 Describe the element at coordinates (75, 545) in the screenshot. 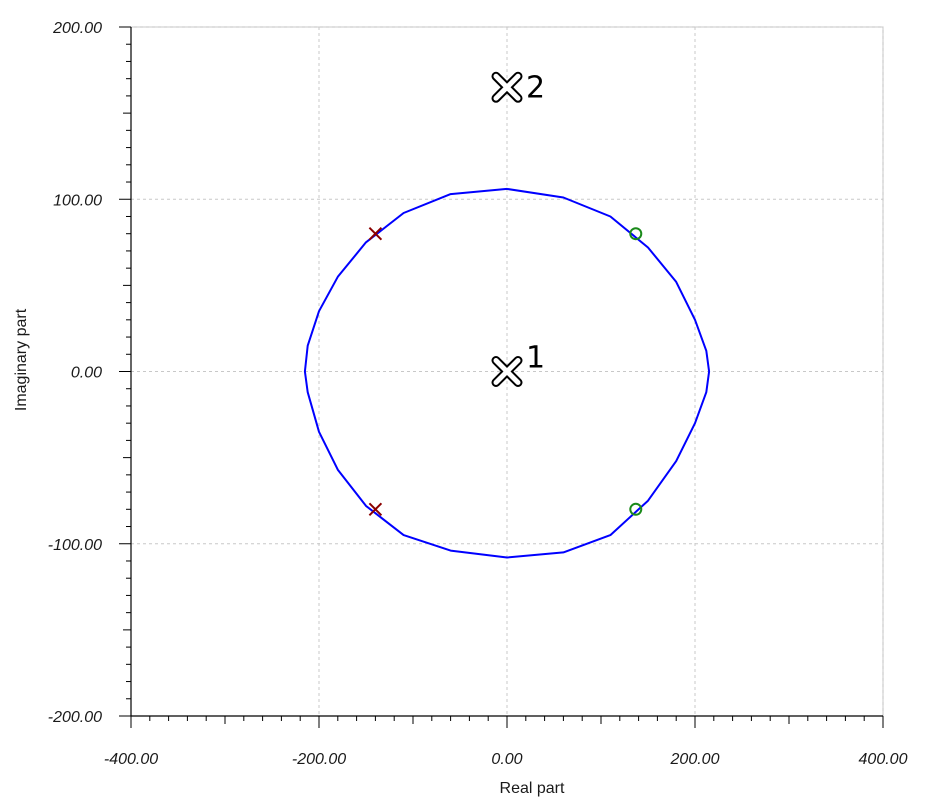

I see `y-tick-label: -100.00` at that location.